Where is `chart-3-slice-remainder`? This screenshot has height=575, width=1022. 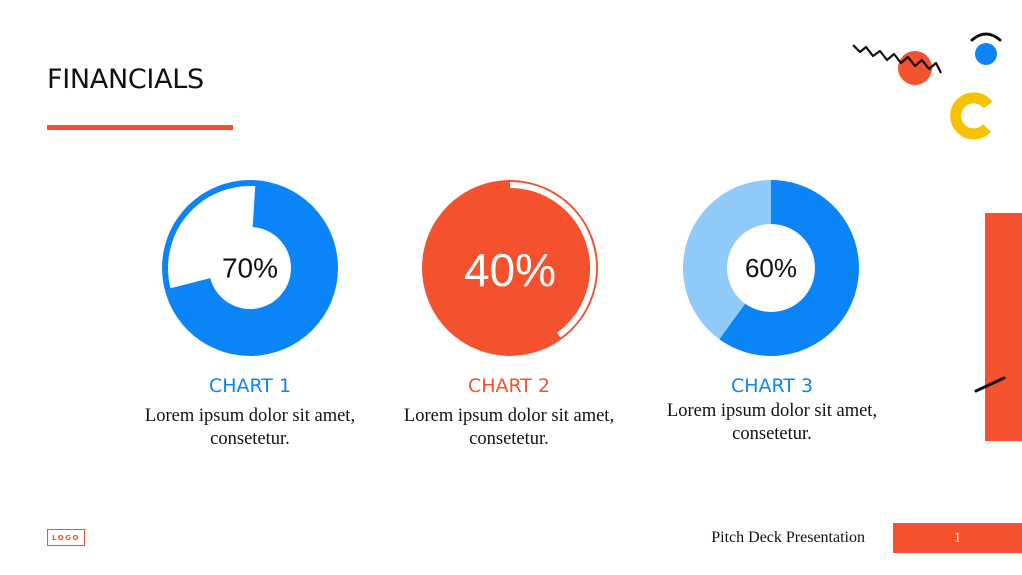
chart-3-slice-remainder is located at coordinates (727, 260).